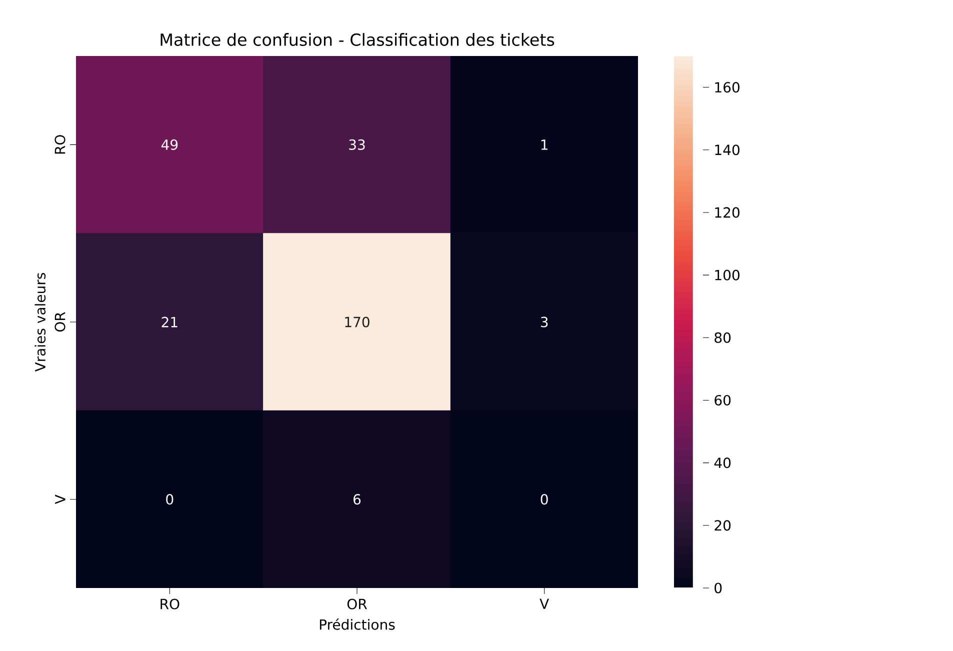 The height and width of the screenshot is (651, 953). I want to click on color-bar-label: 140, so click(727, 150).